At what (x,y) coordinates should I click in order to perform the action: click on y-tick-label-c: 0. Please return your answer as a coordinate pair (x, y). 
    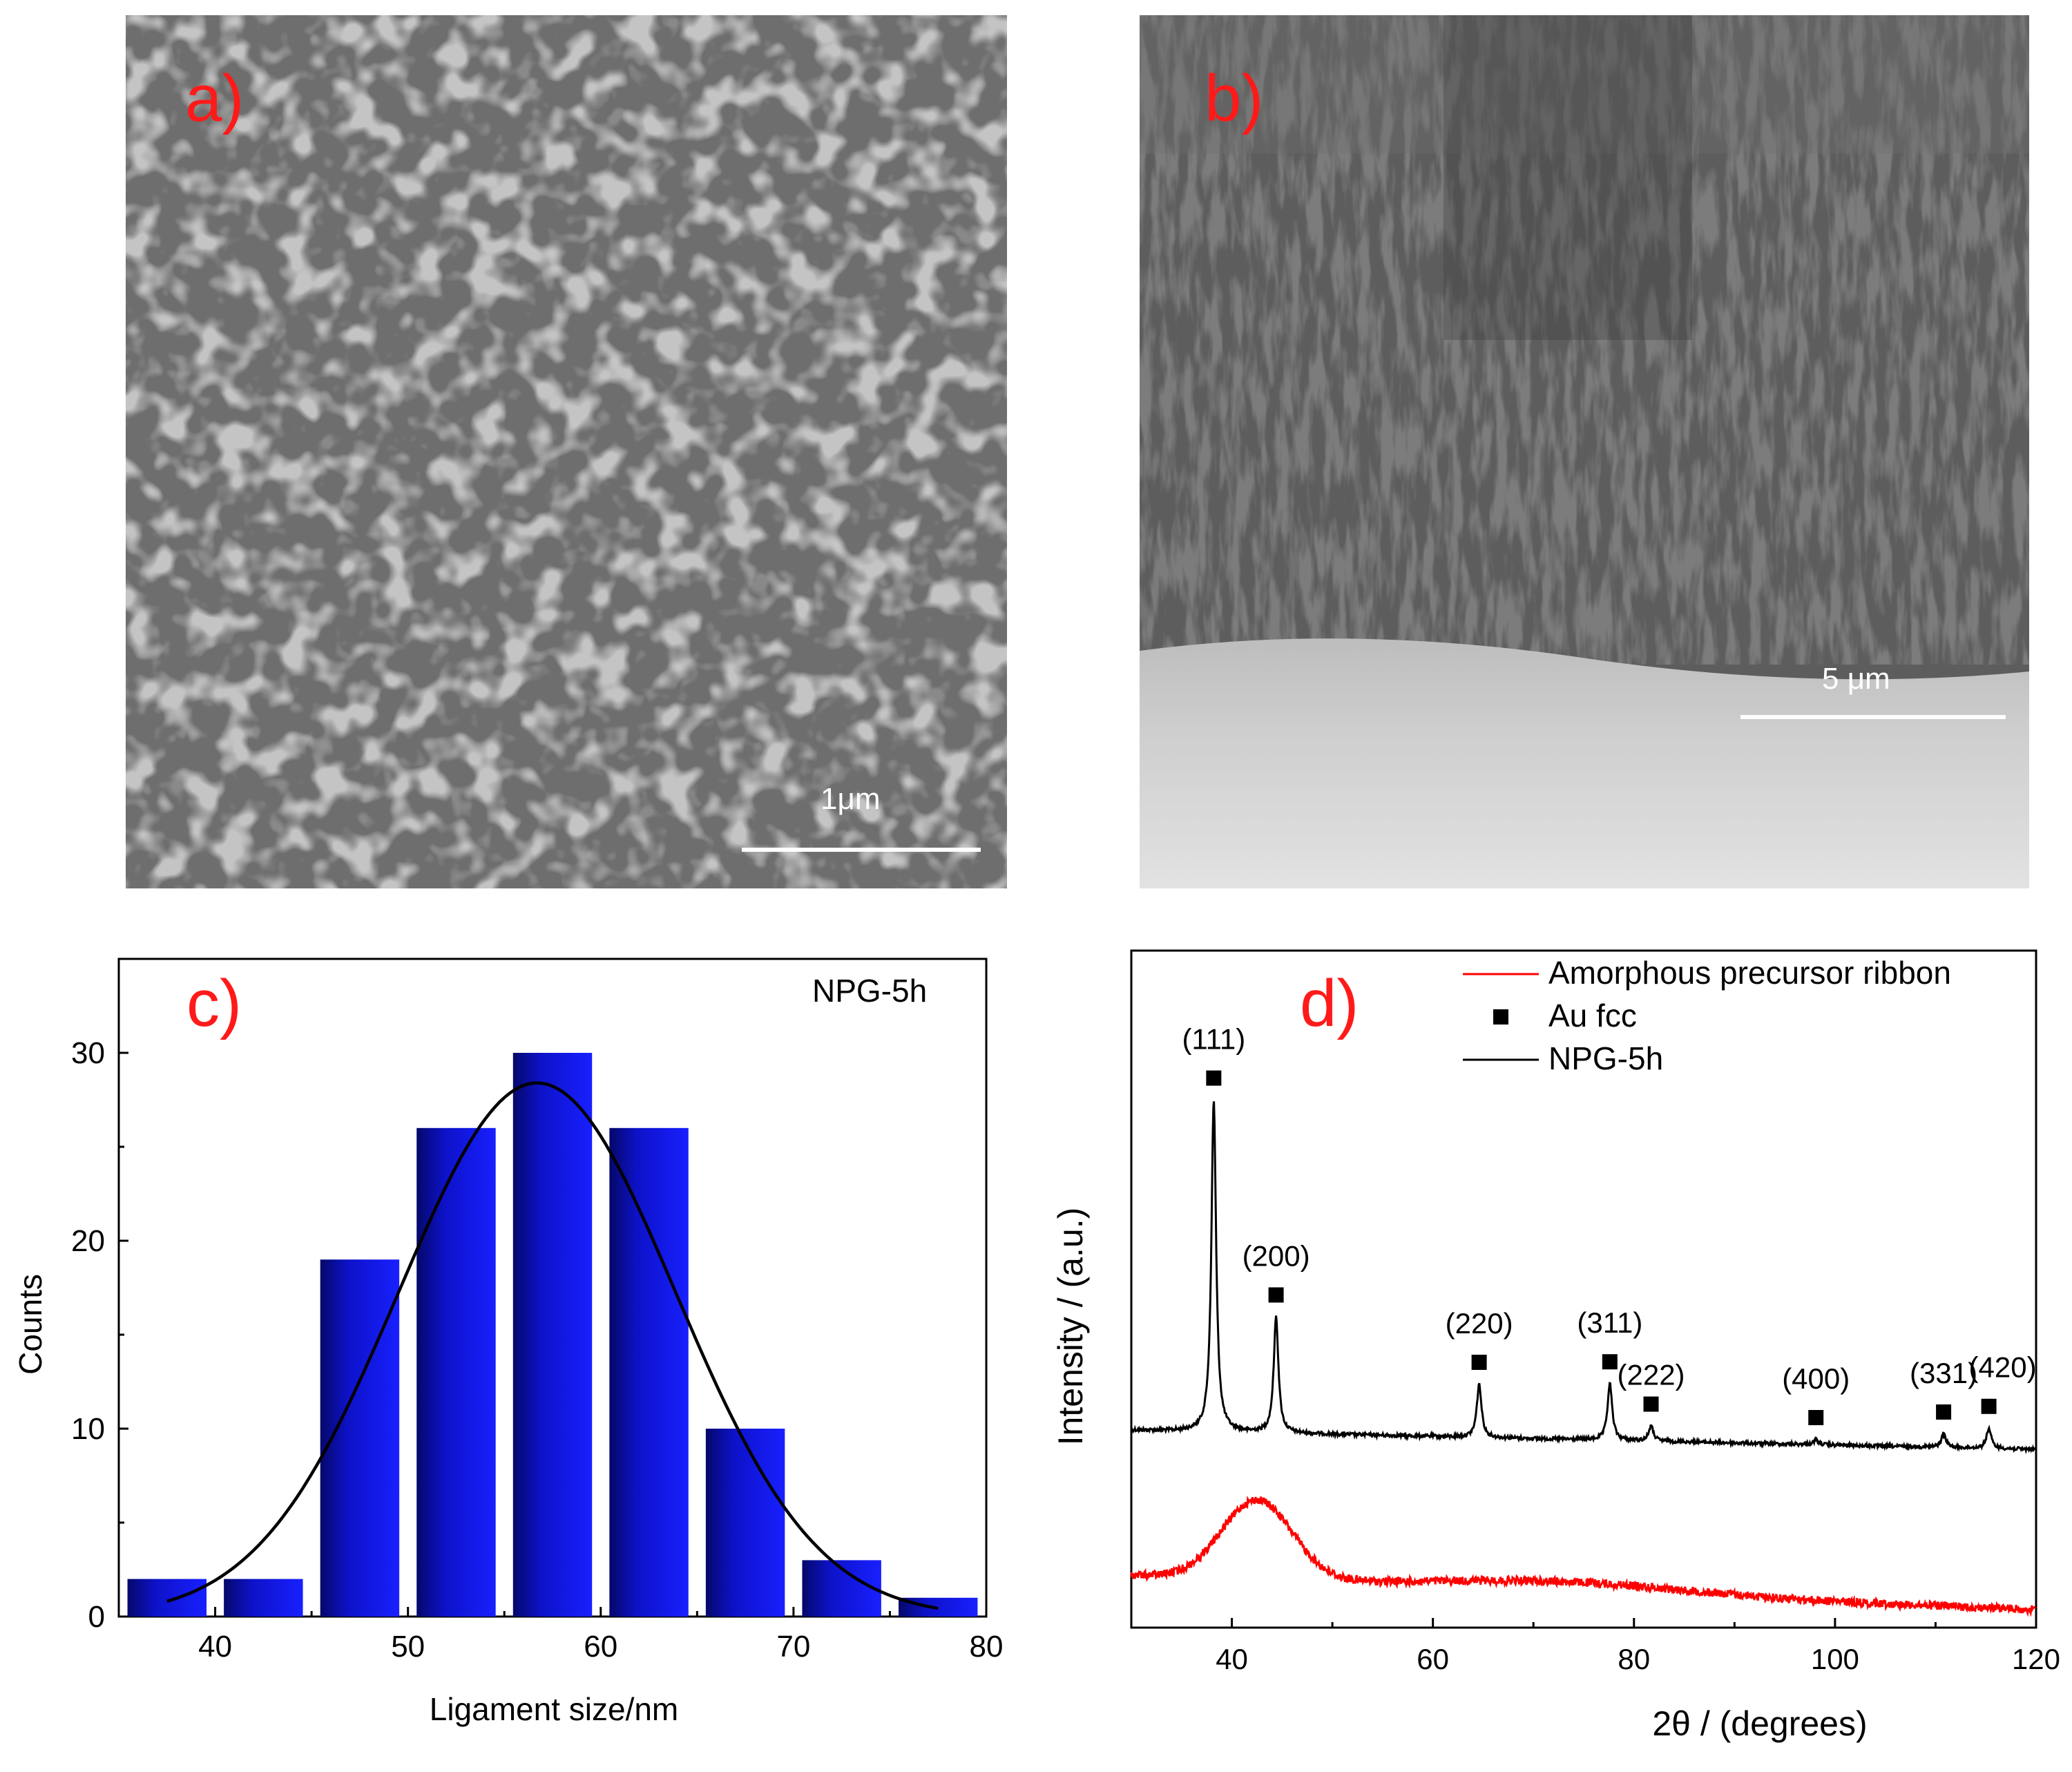
    Looking at the image, I should click on (96, 1617).